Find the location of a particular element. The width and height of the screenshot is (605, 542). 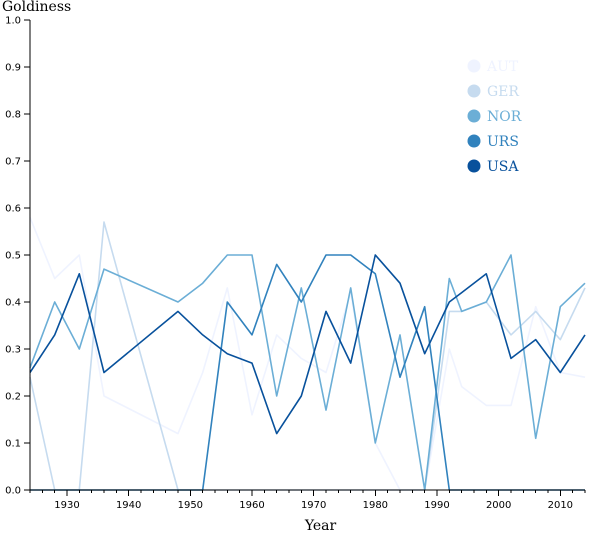

y-tick-label: 0.9 is located at coordinates (13, 68).